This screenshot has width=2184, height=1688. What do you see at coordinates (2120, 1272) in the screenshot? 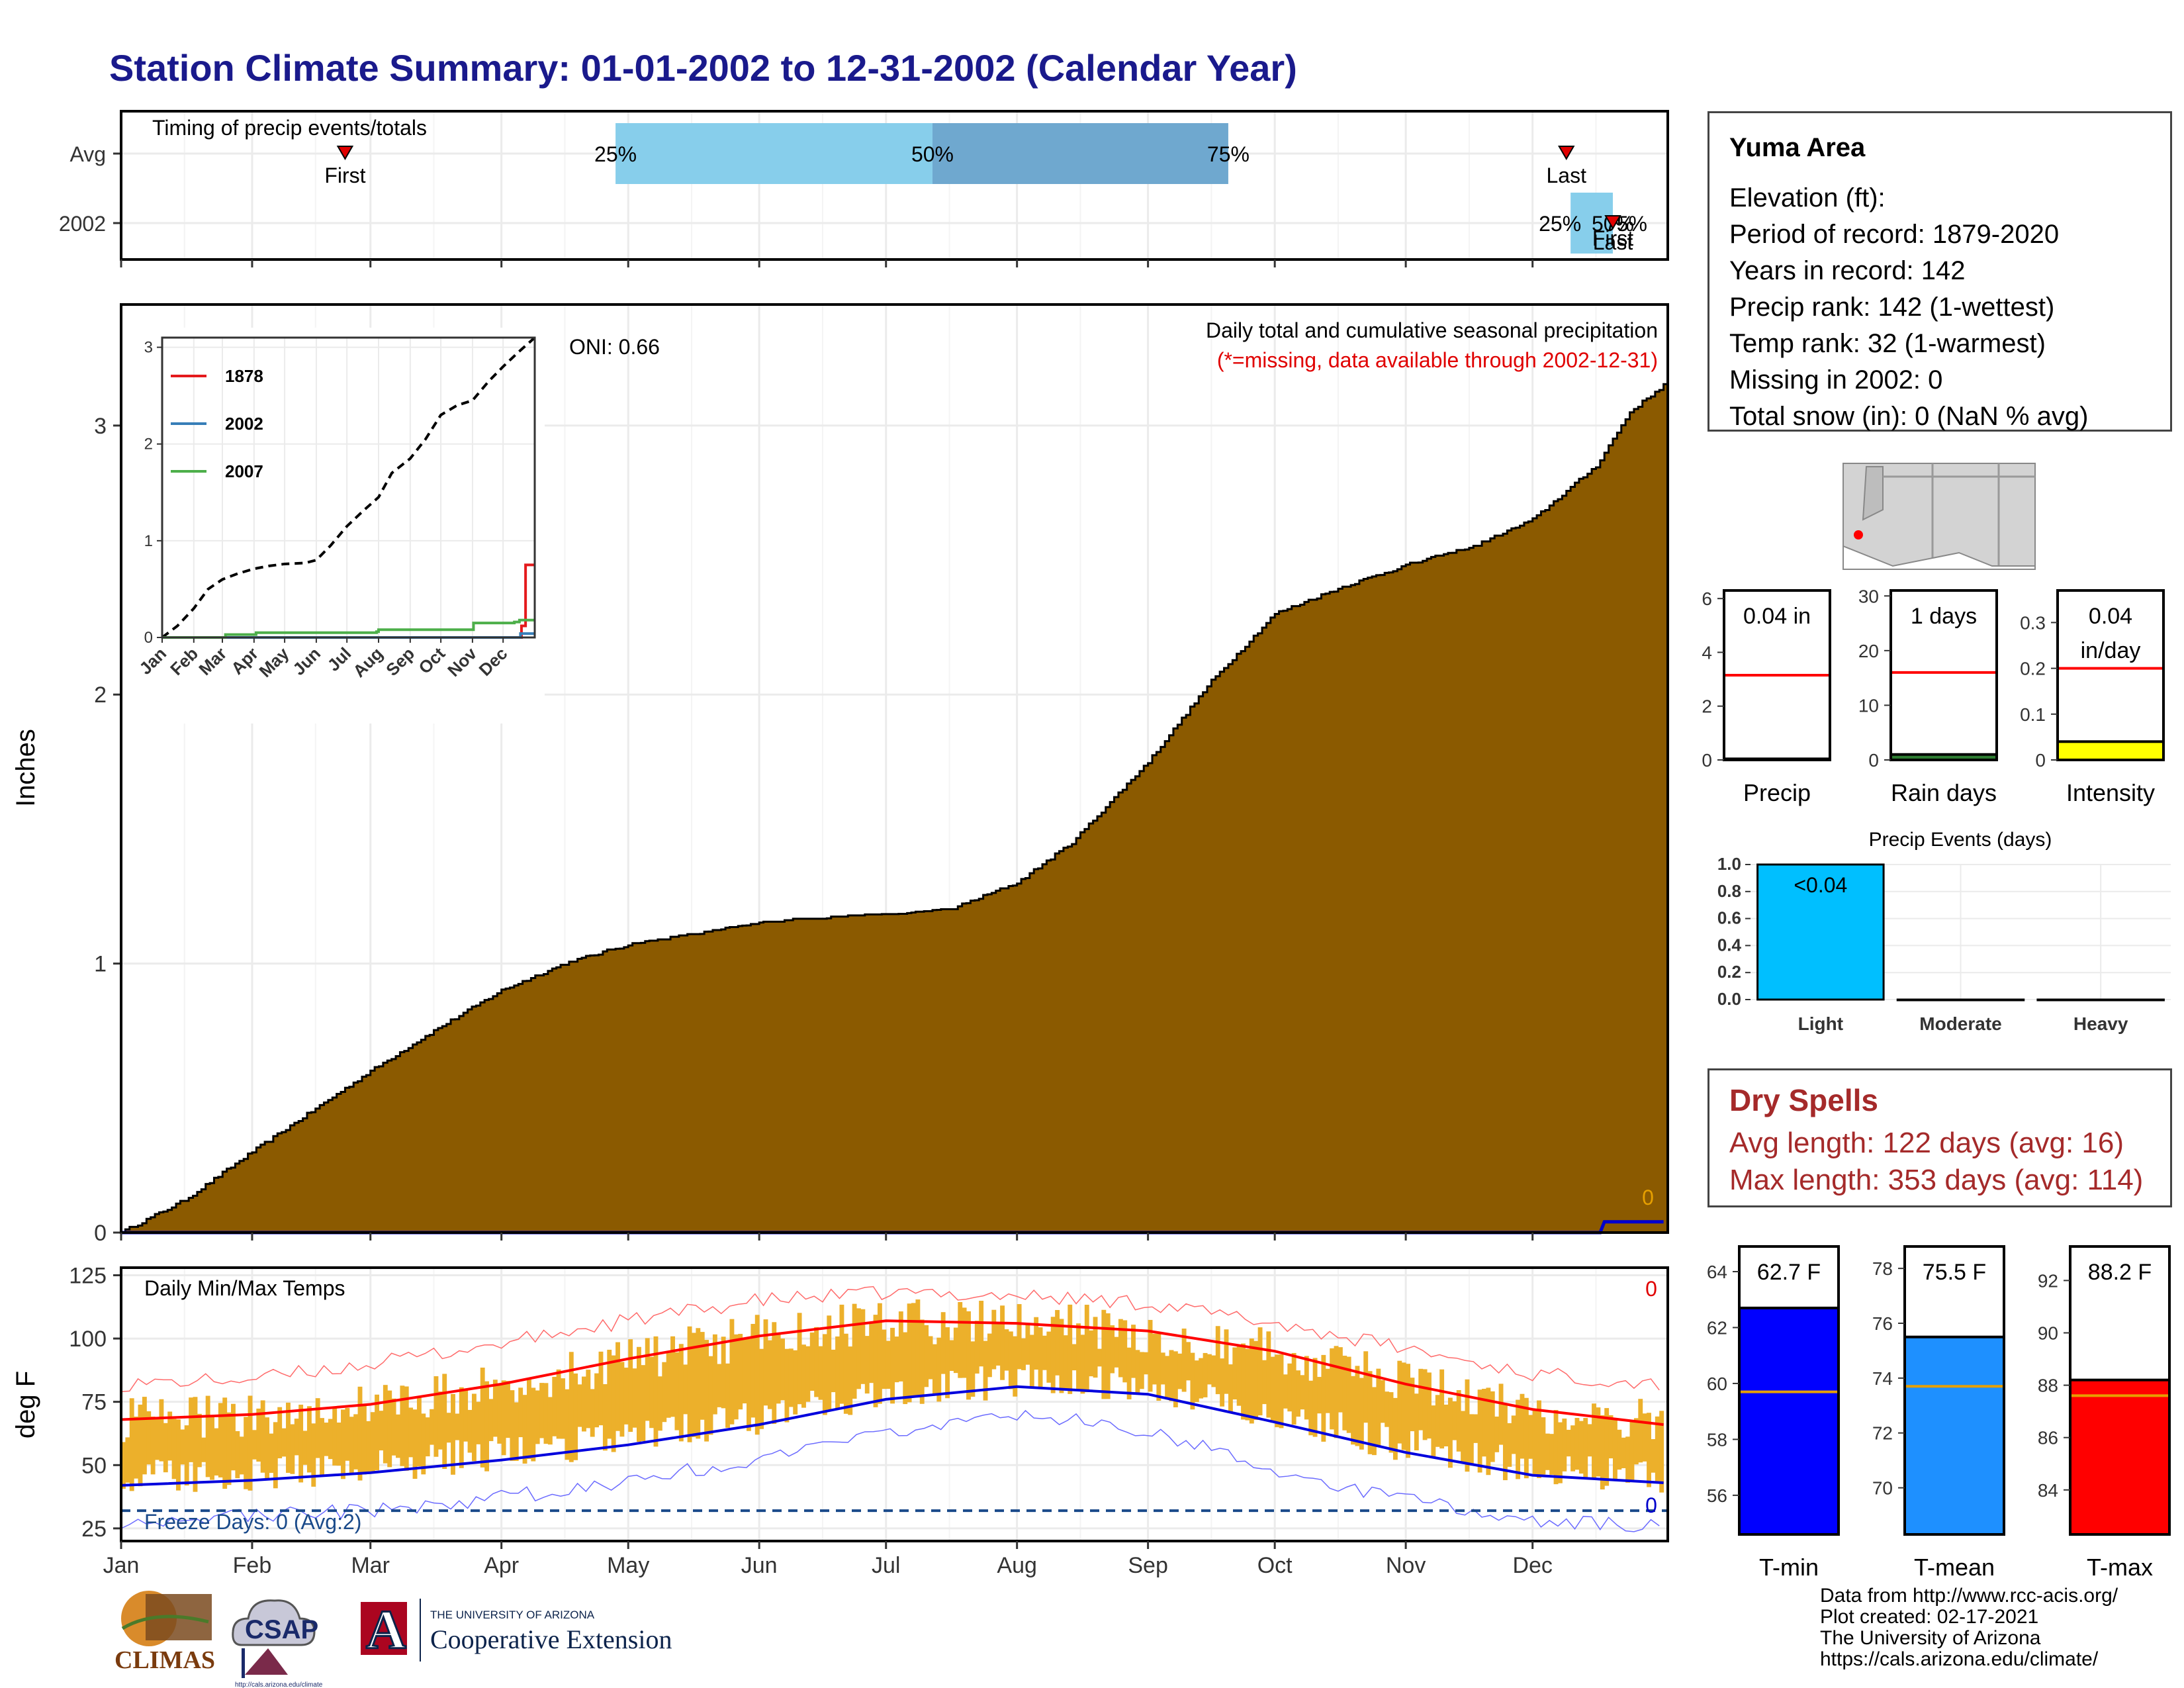
I see `temp-gauge-value-label: 88.2 F` at bounding box center [2120, 1272].